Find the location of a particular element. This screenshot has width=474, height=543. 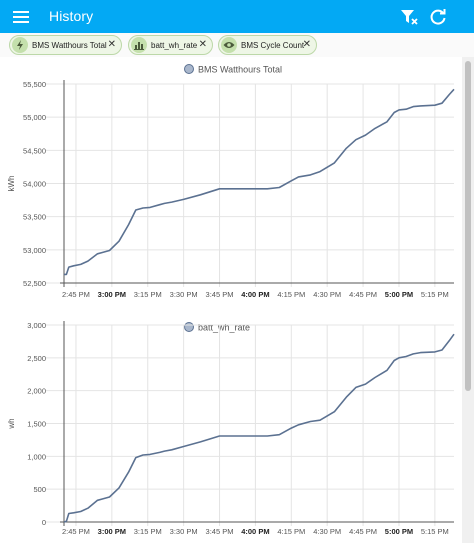

chip-bms-cycle-count: BMS Cycle Count ✕ is located at coordinates (267, 45).